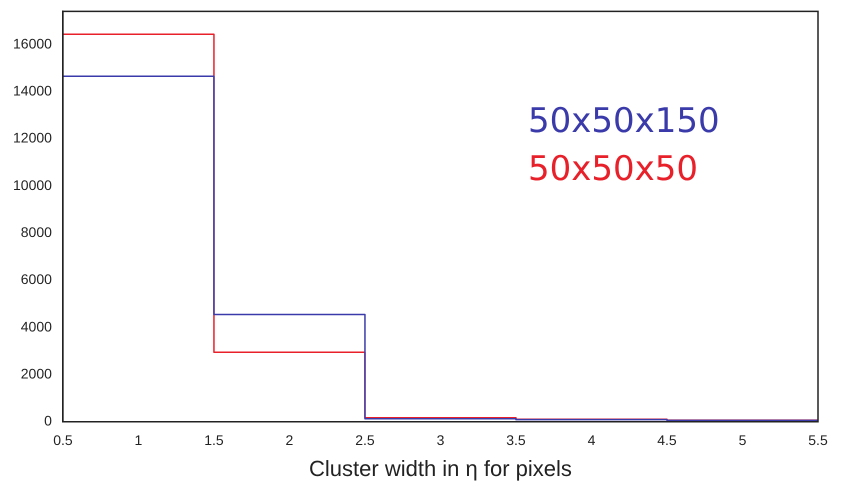 This screenshot has width=844, height=491. I want to click on y-tick-label: 12000, so click(32, 138).